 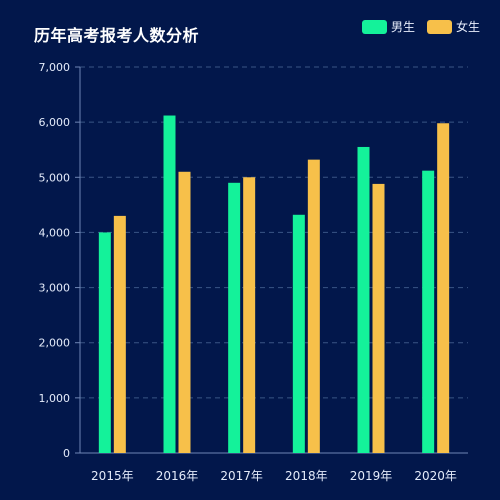 What do you see at coordinates (439, 26) in the screenshot?
I see `legend-swatch-female` at bounding box center [439, 26].